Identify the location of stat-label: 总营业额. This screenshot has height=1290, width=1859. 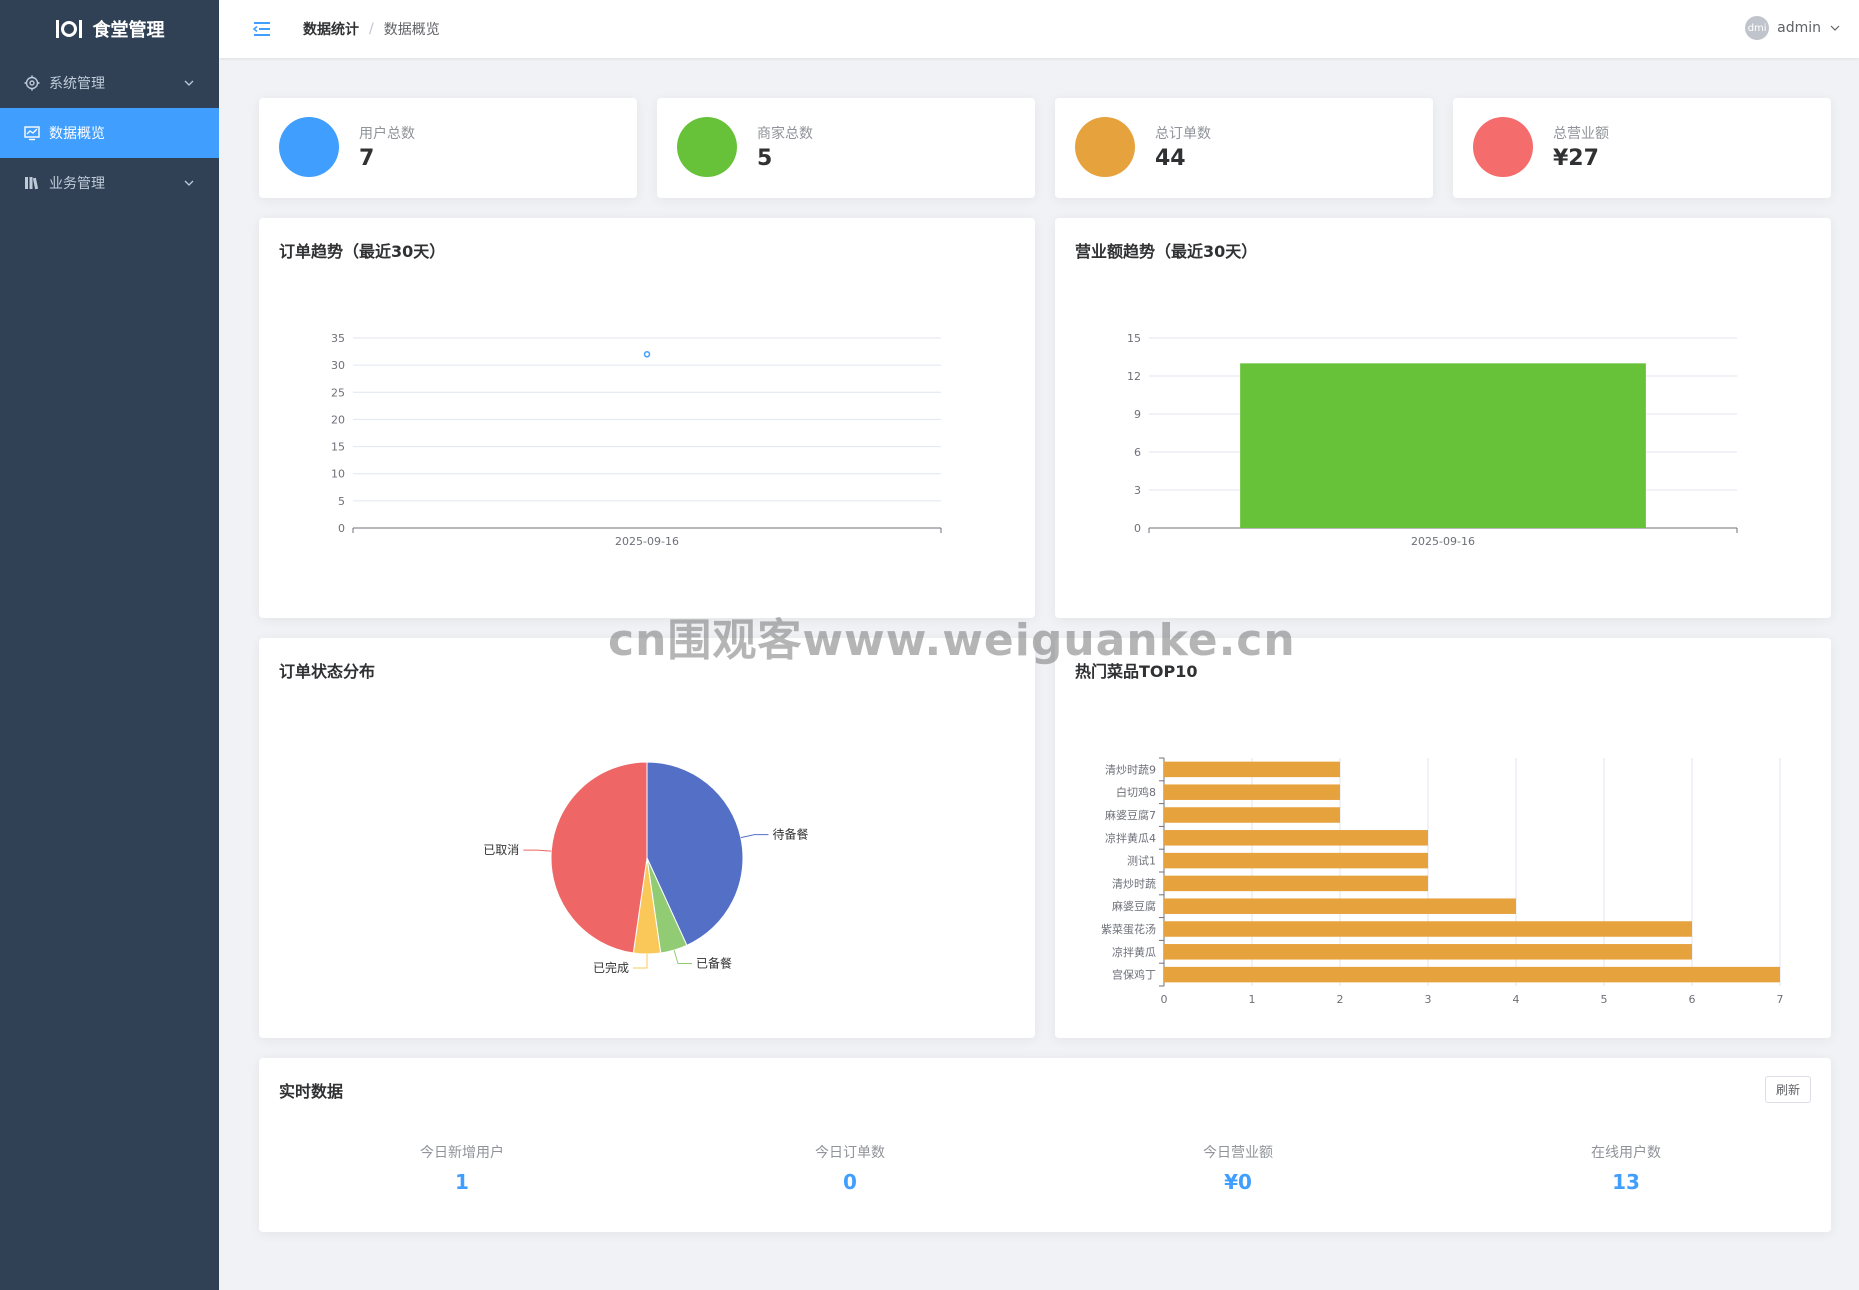
(1581, 134).